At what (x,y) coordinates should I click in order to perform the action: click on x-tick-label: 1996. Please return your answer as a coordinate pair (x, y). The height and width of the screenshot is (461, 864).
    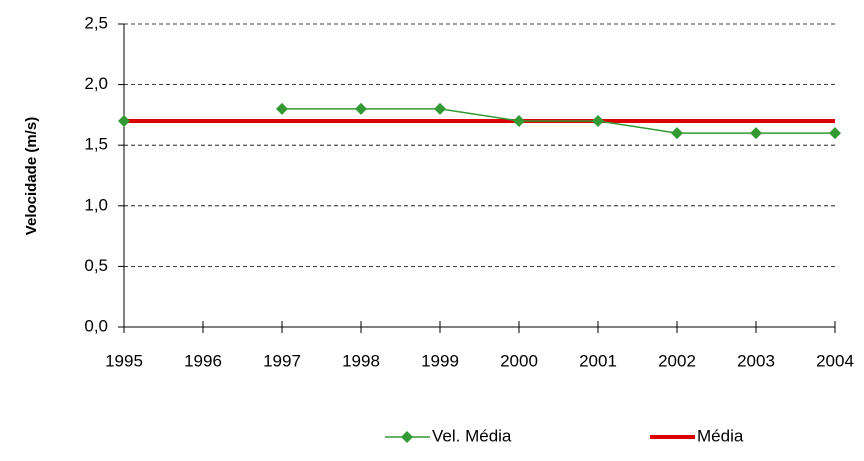
    Looking at the image, I should click on (203, 360).